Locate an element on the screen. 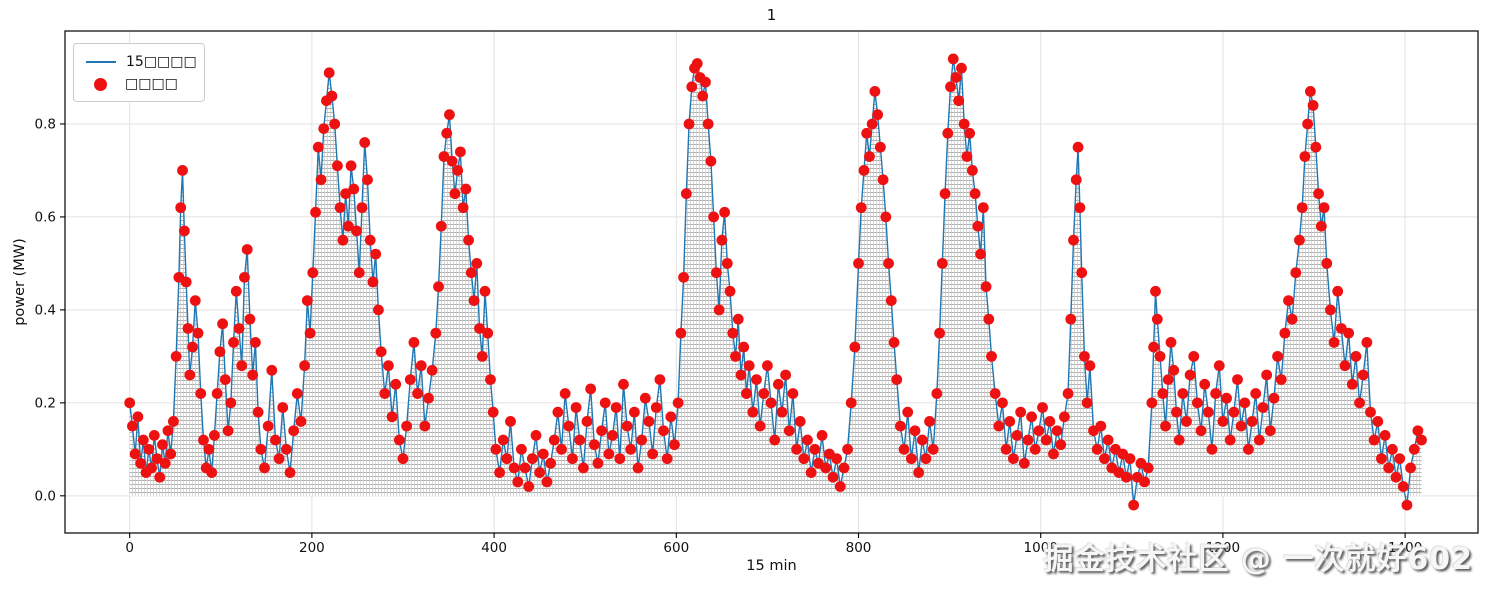 The width and height of the screenshot is (1489, 590). y-axis-label: power (MW) is located at coordinates (20, 282).